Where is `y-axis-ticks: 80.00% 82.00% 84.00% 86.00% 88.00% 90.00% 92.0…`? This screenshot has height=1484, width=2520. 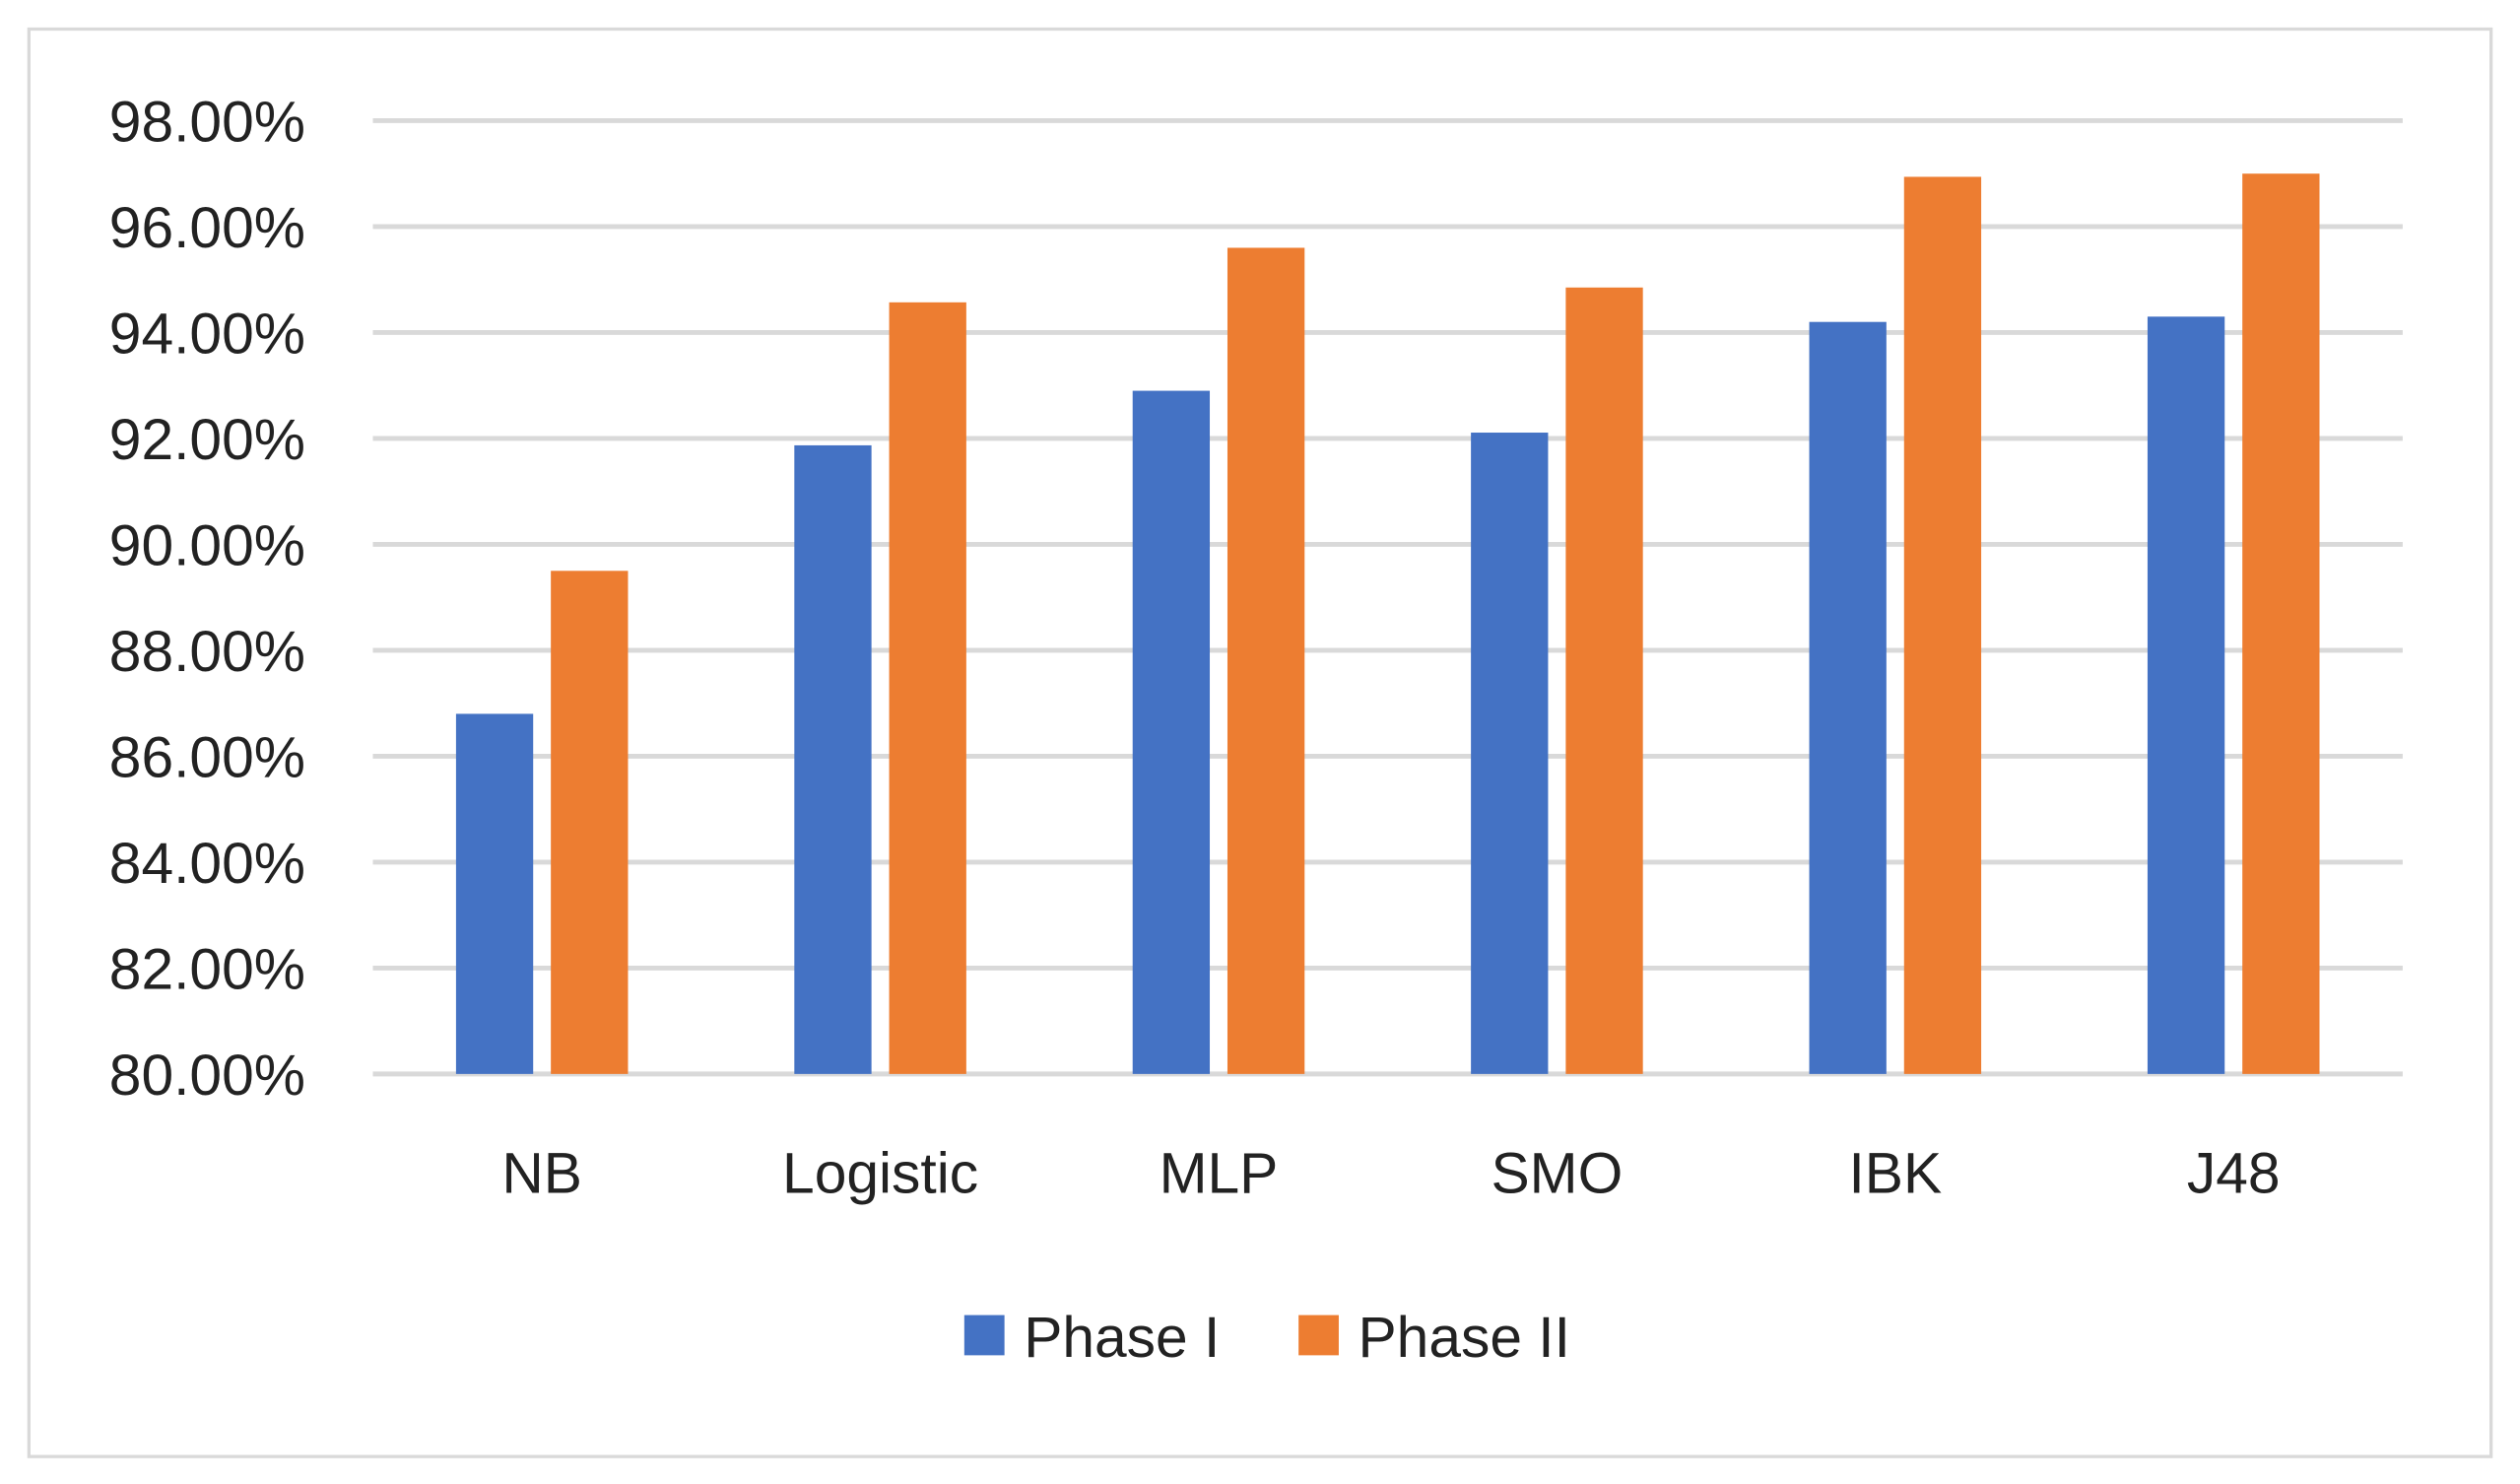
y-axis-ticks: 80.00% 82.00% 84.00% 86.00% 88.00% 90.00% 92.0… is located at coordinates (207, 599).